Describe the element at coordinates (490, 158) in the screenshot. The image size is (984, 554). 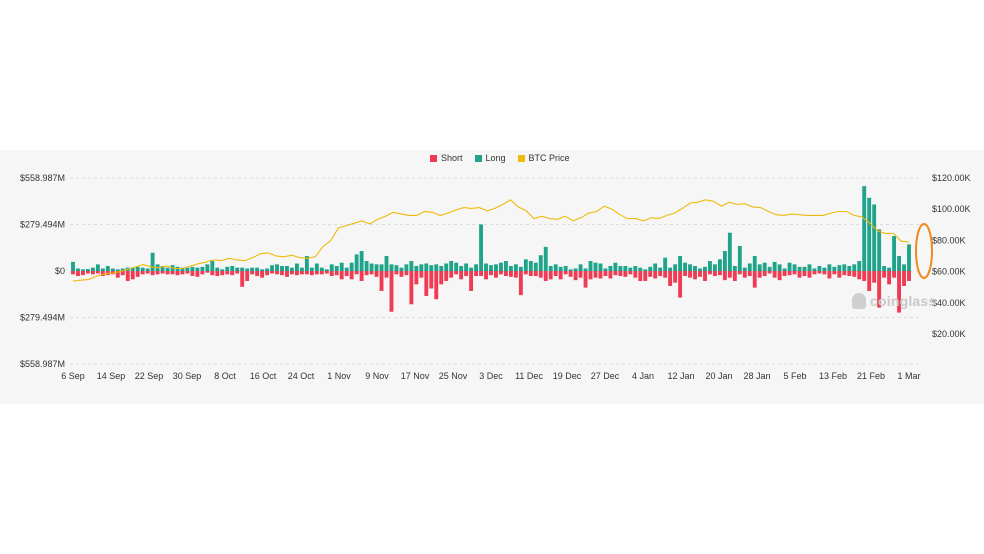
I see `legend-item-long: Long` at that location.